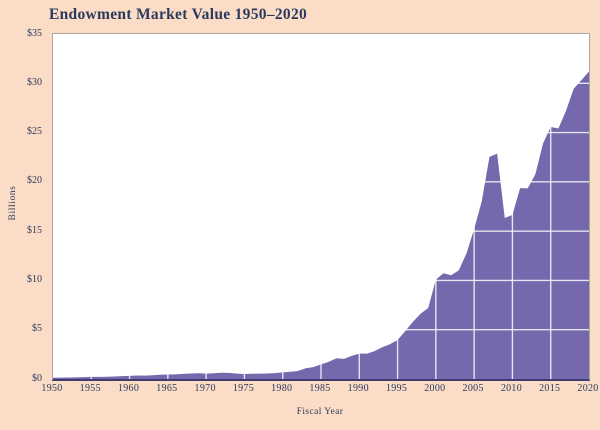 The width and height of the screenshot is (600, 430). I want to click on x-tick-label: 1990, so click(358, 388).